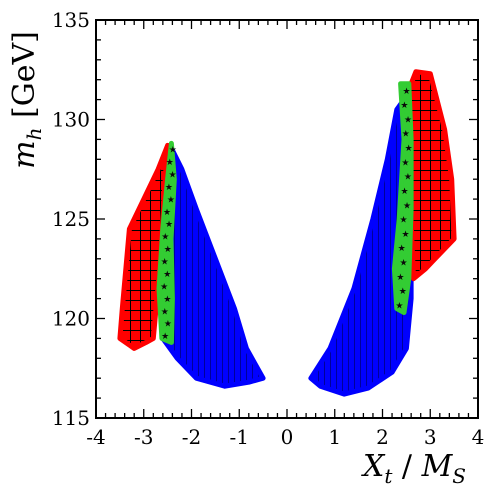 Image resolution: width=500 pixels, height=500 pixels. Describe the element at coordinates (71, 219) in the screenshot. I see `y-tick-label: 125` at that location.